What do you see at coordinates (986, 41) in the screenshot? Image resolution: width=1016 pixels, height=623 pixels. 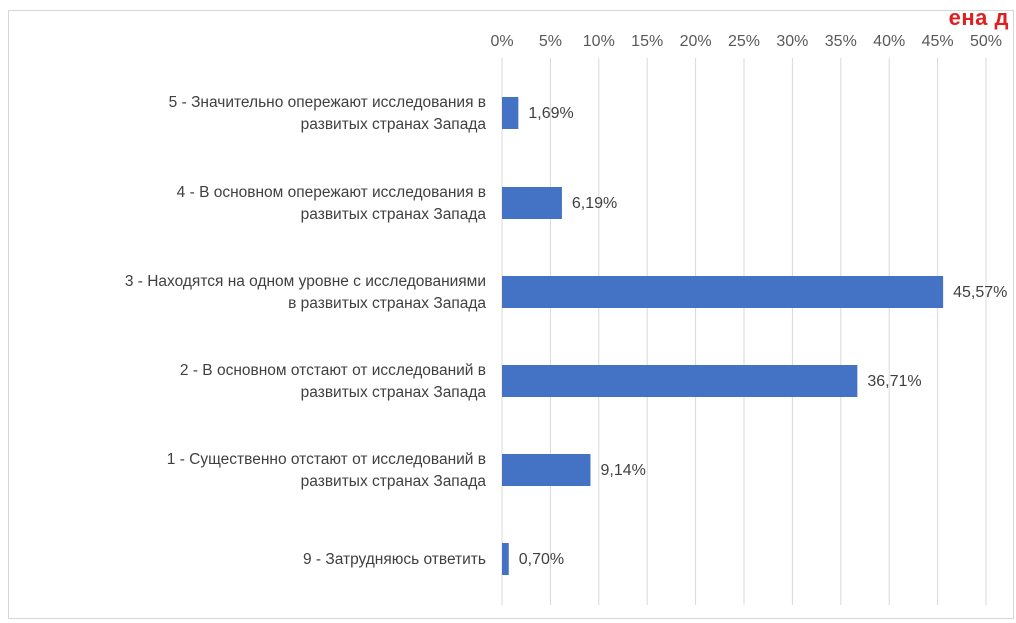 I see `x-tick-label: 50%` at bounding box center [986, 41].